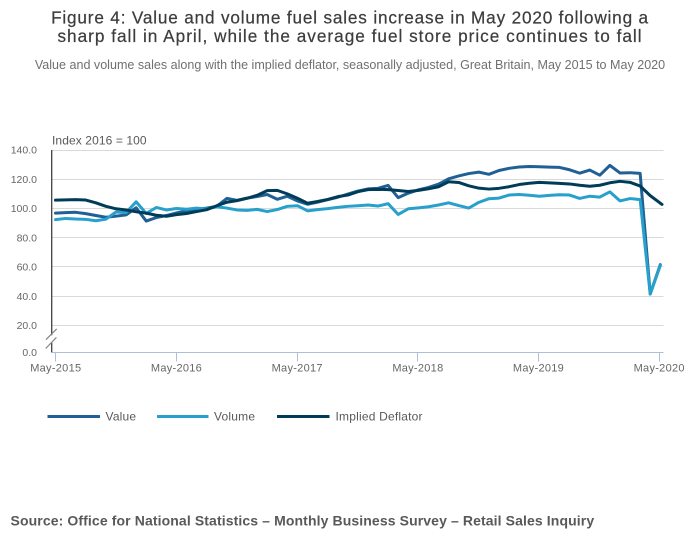 The height and width of the screenshot is (549, 700). I want to click on svg-text: Index 2016 = 100, so click(99, 141).